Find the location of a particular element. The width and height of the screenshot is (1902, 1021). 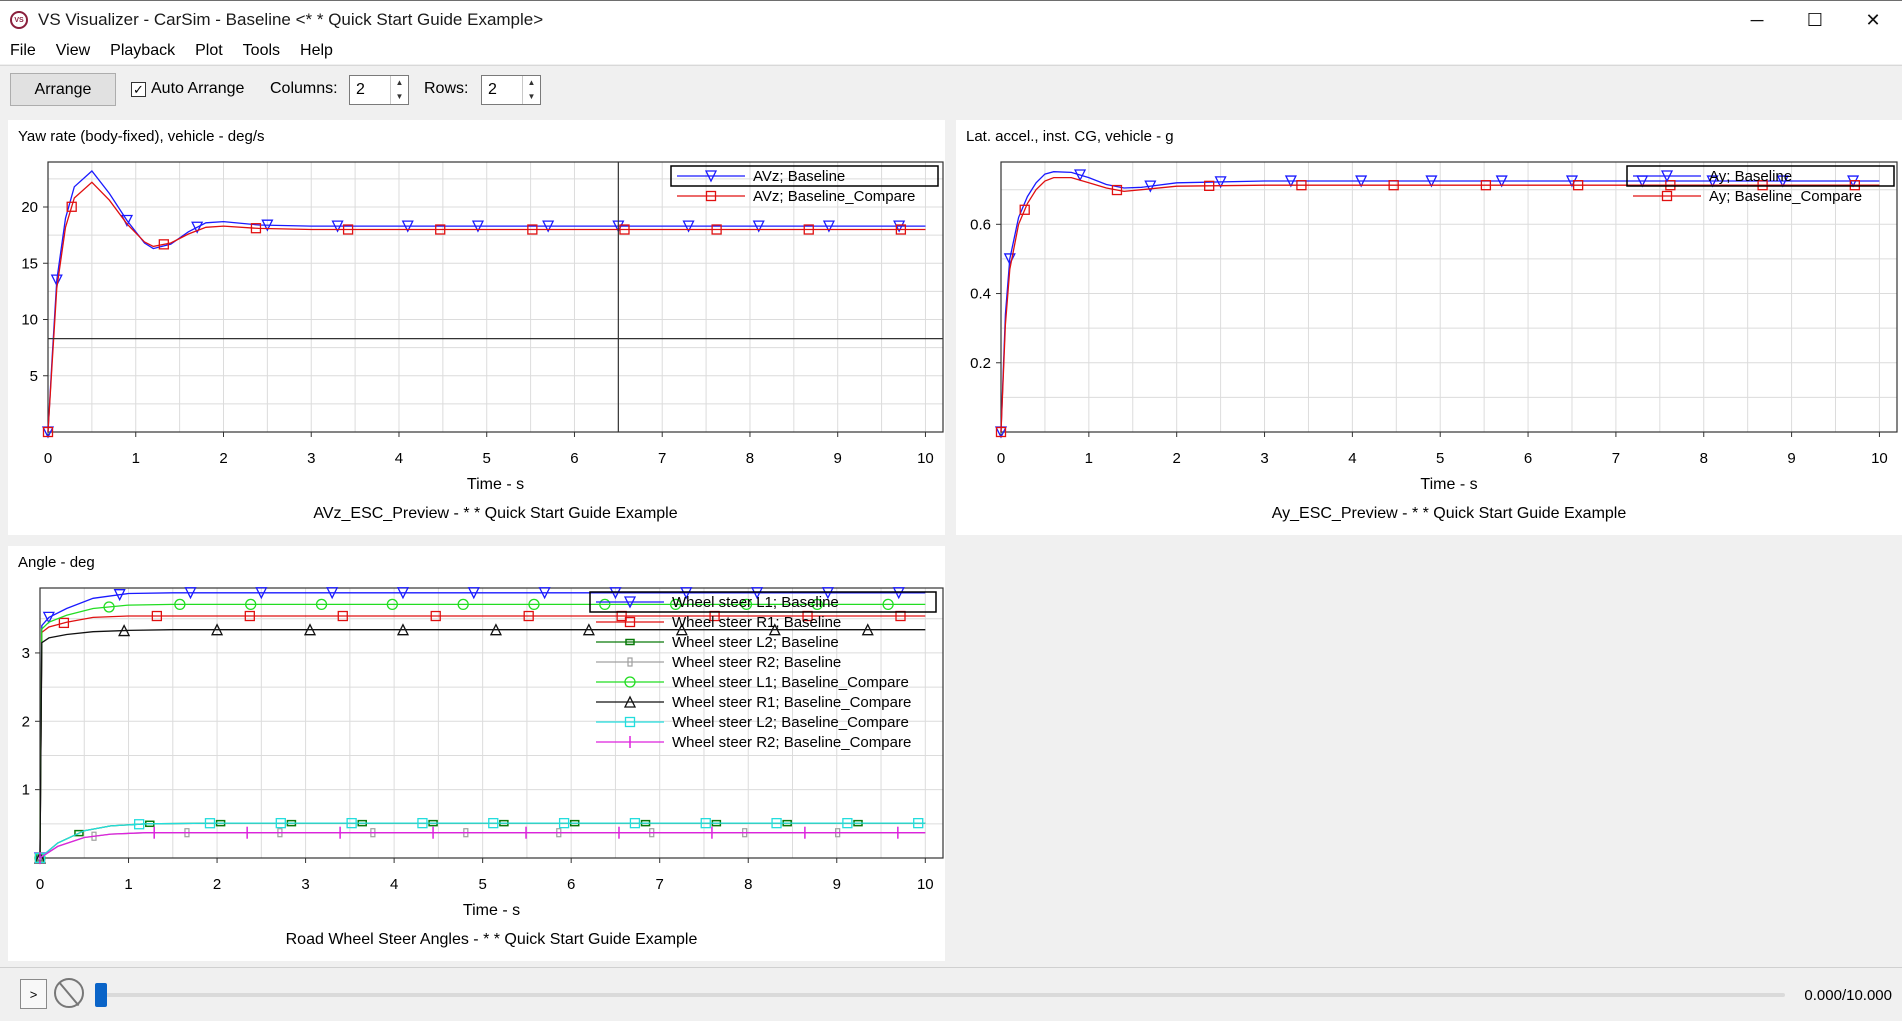

legend-focus-box is located at coordinates (804, 176).